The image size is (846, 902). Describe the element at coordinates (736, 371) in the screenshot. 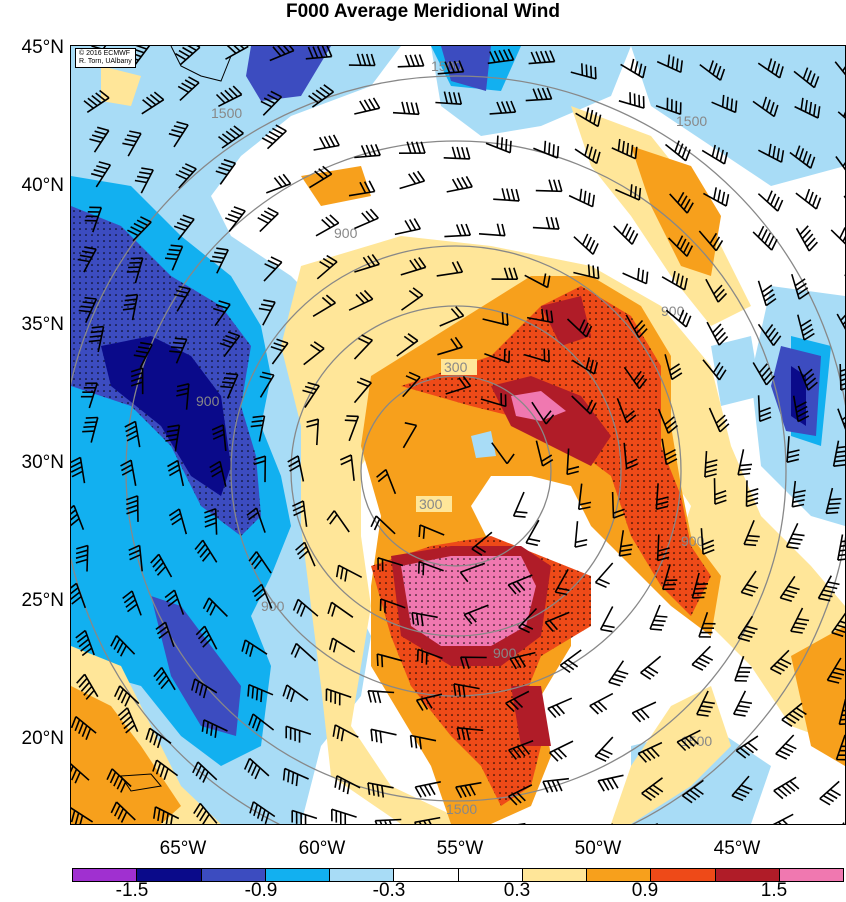

I see `shading-light-blue` at that location.